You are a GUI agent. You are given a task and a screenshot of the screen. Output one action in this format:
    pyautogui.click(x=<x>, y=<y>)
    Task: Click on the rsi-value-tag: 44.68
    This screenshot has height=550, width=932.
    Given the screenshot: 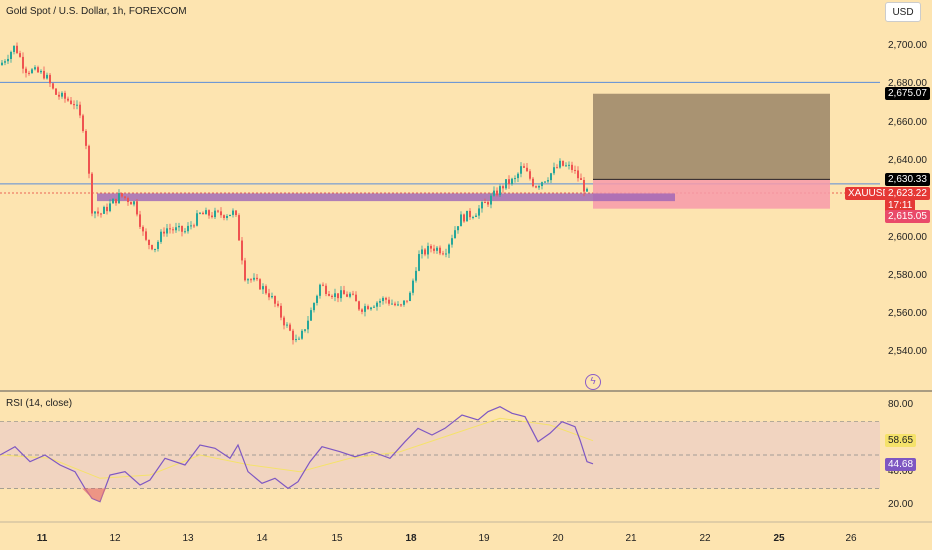 What is the action you would take?
    pyautogui.click(x=901, y=464)
    